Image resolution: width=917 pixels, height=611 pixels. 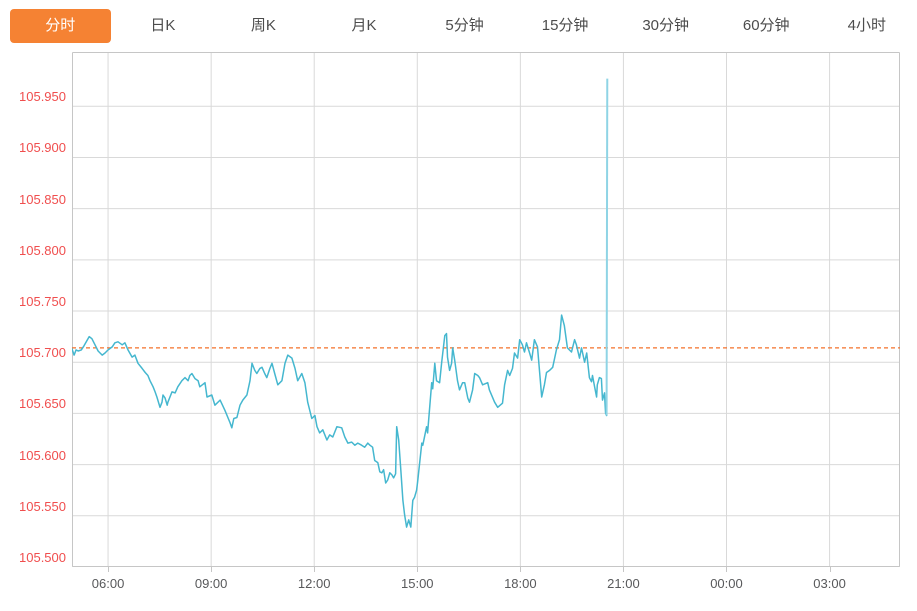 I want to click on tab-15min: 15分钟, so click(x=565, y=25).